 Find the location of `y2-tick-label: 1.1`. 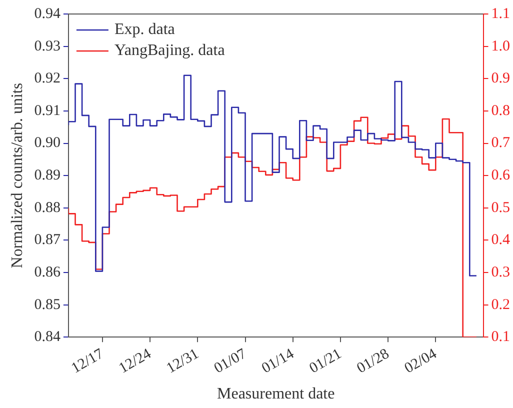

y2-tick-label: 1.1 is located at coordinates (500, 14).